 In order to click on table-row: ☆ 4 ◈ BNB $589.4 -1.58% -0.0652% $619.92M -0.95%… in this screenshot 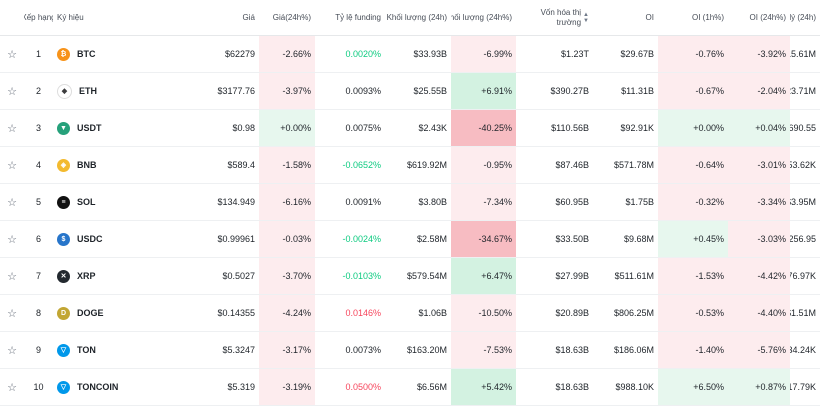, I will do `click(410, 165)`.